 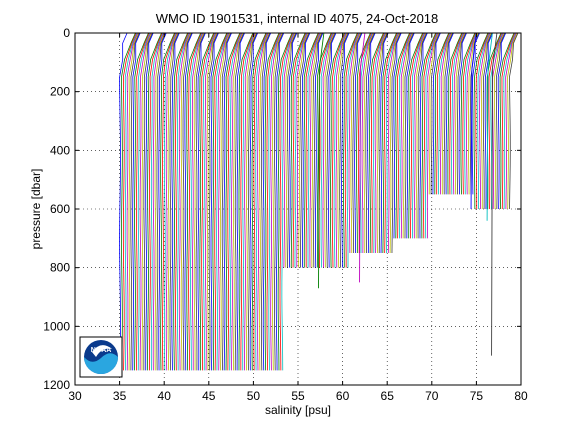 I want to click on x-tick-label: 60, so click(x=343, y=396).